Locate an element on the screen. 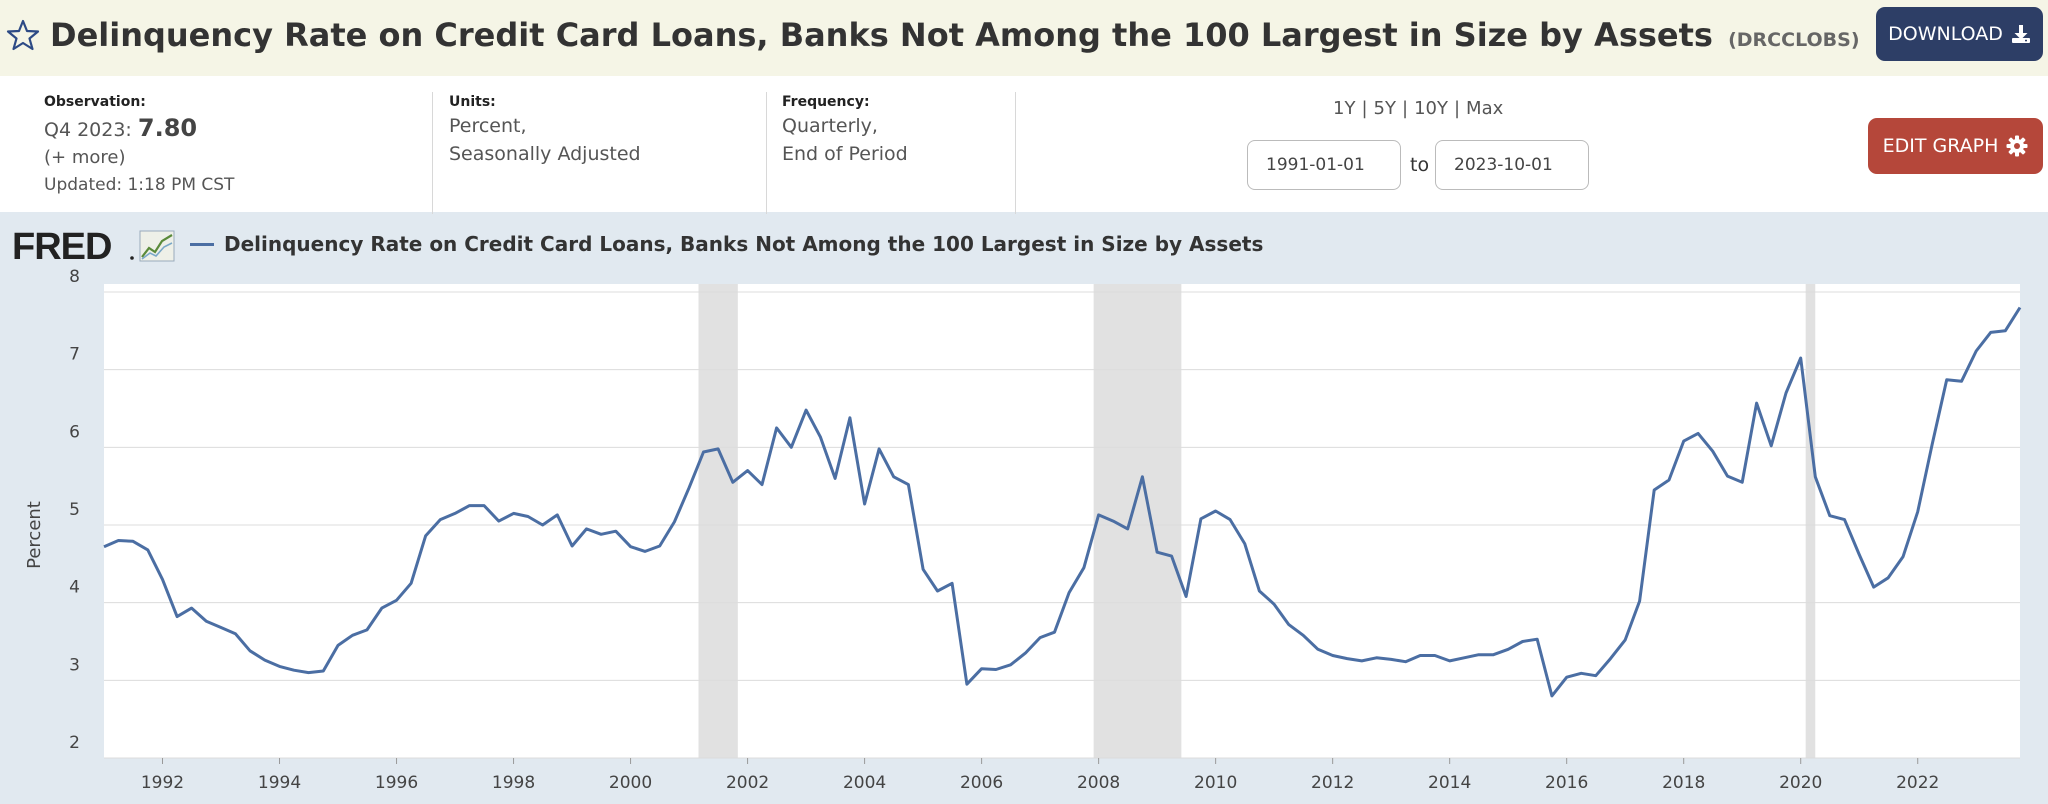  x-tick-label: 2020 is located at coordinates (1800, 783).